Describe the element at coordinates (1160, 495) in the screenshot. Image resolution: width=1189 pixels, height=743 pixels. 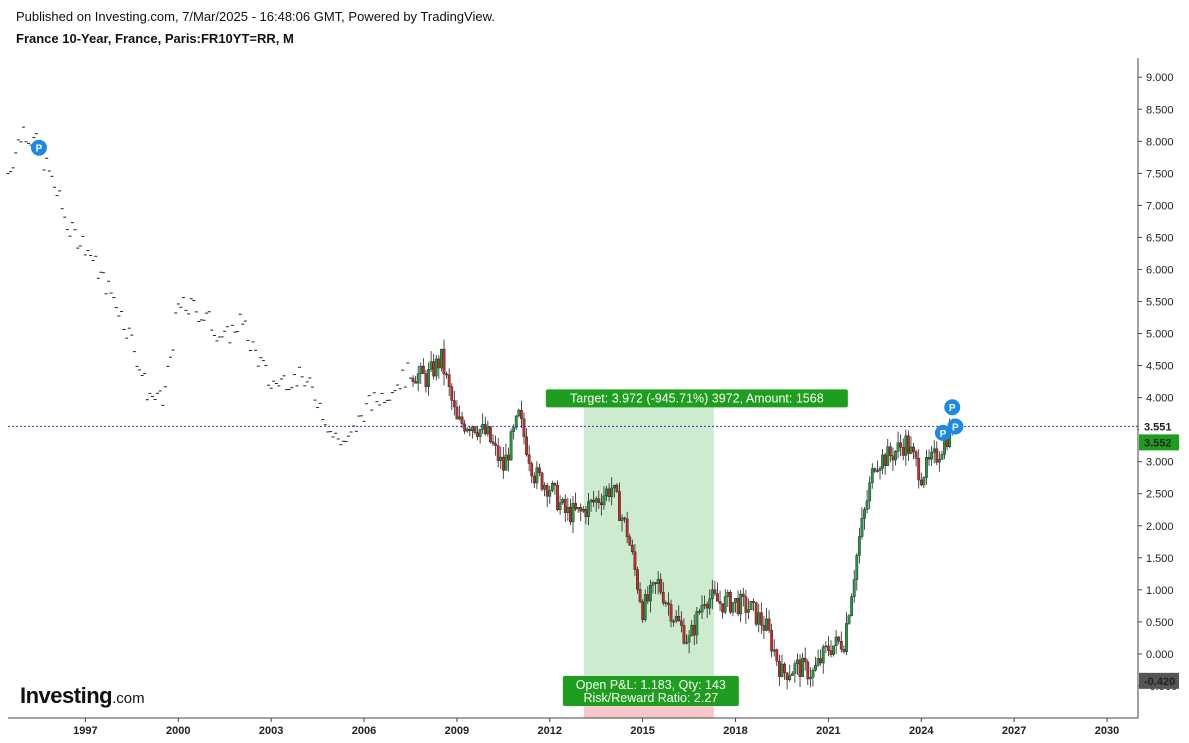
I see `y-tick-label: 2.500` at that location.